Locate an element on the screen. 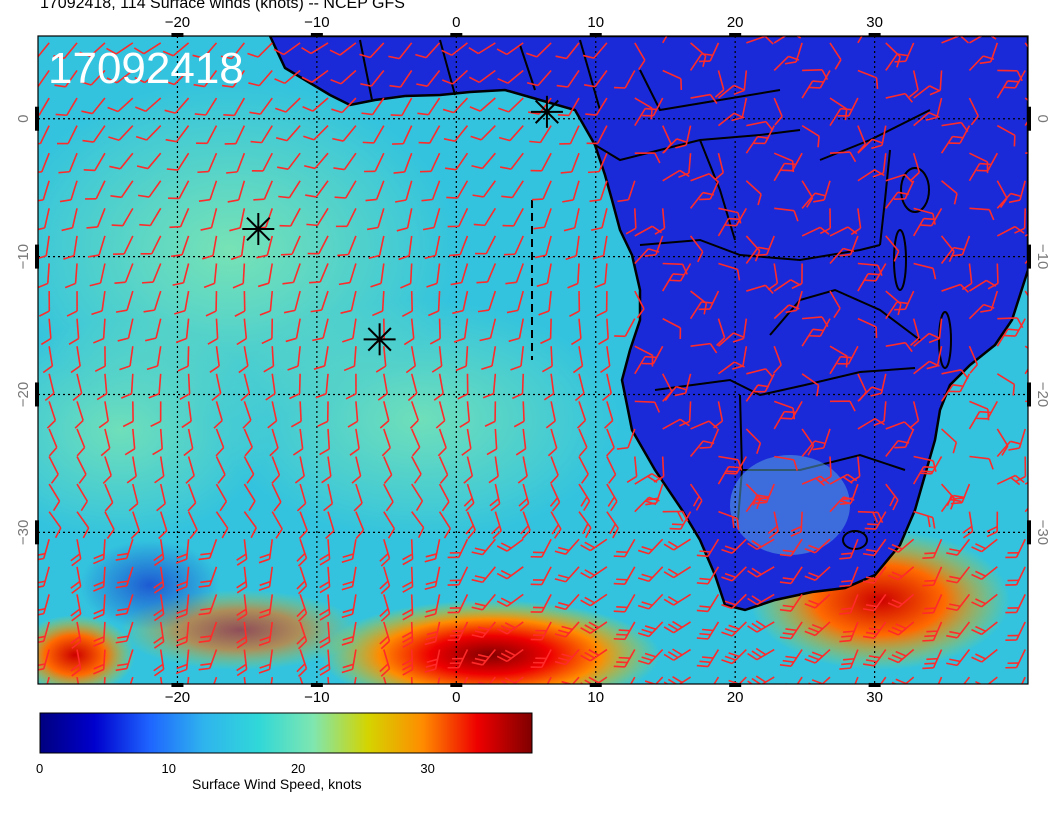  lat-tick-label-right: −10 is located at coordinates (1042, 256).